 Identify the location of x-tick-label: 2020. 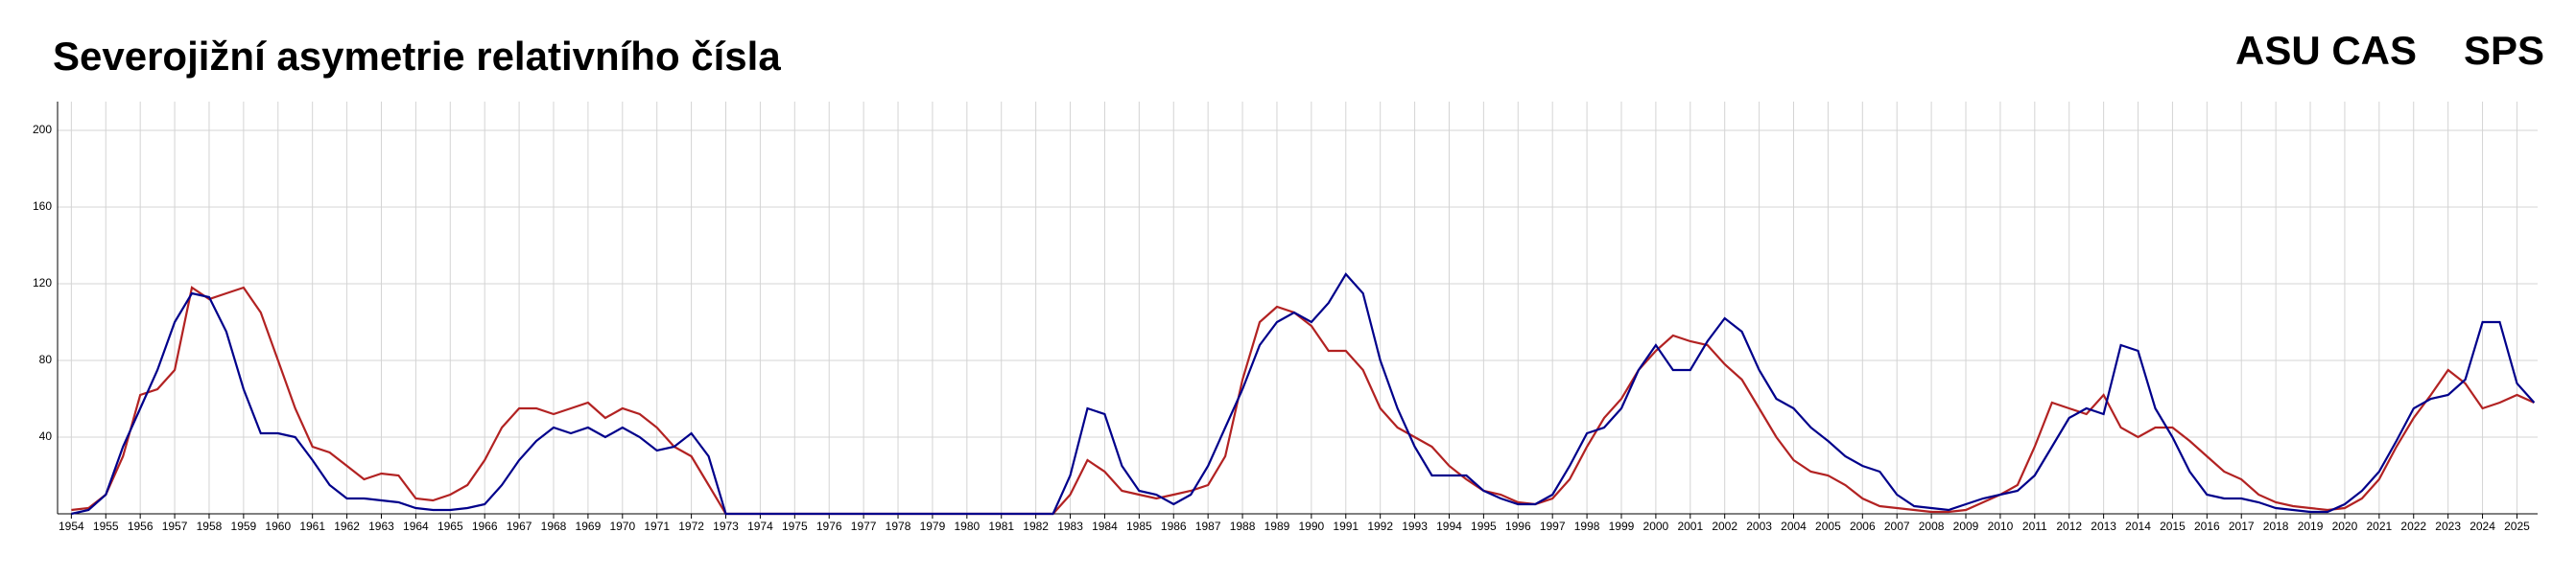
(2345, 526).